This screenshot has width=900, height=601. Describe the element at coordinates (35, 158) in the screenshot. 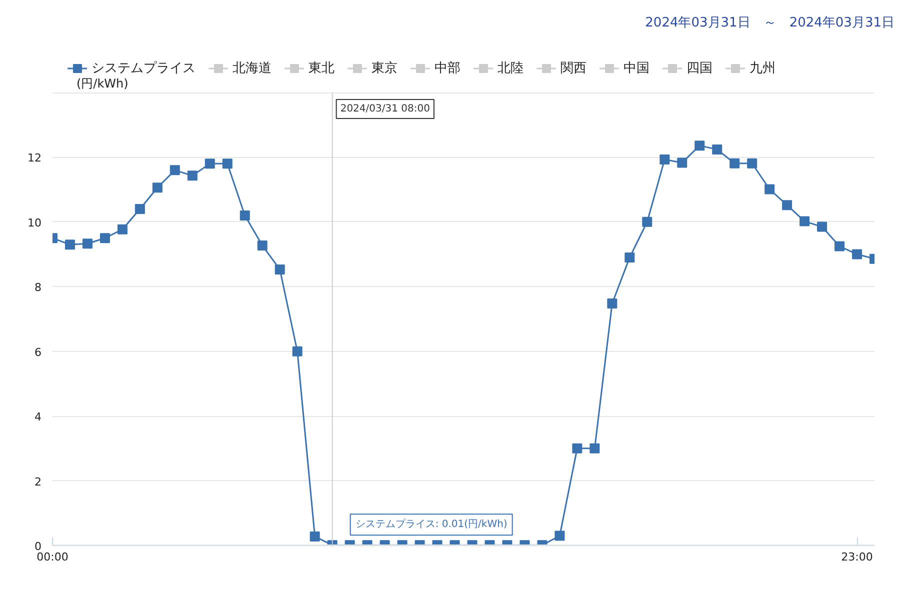

I see `y-tick-label: 12` at that location.